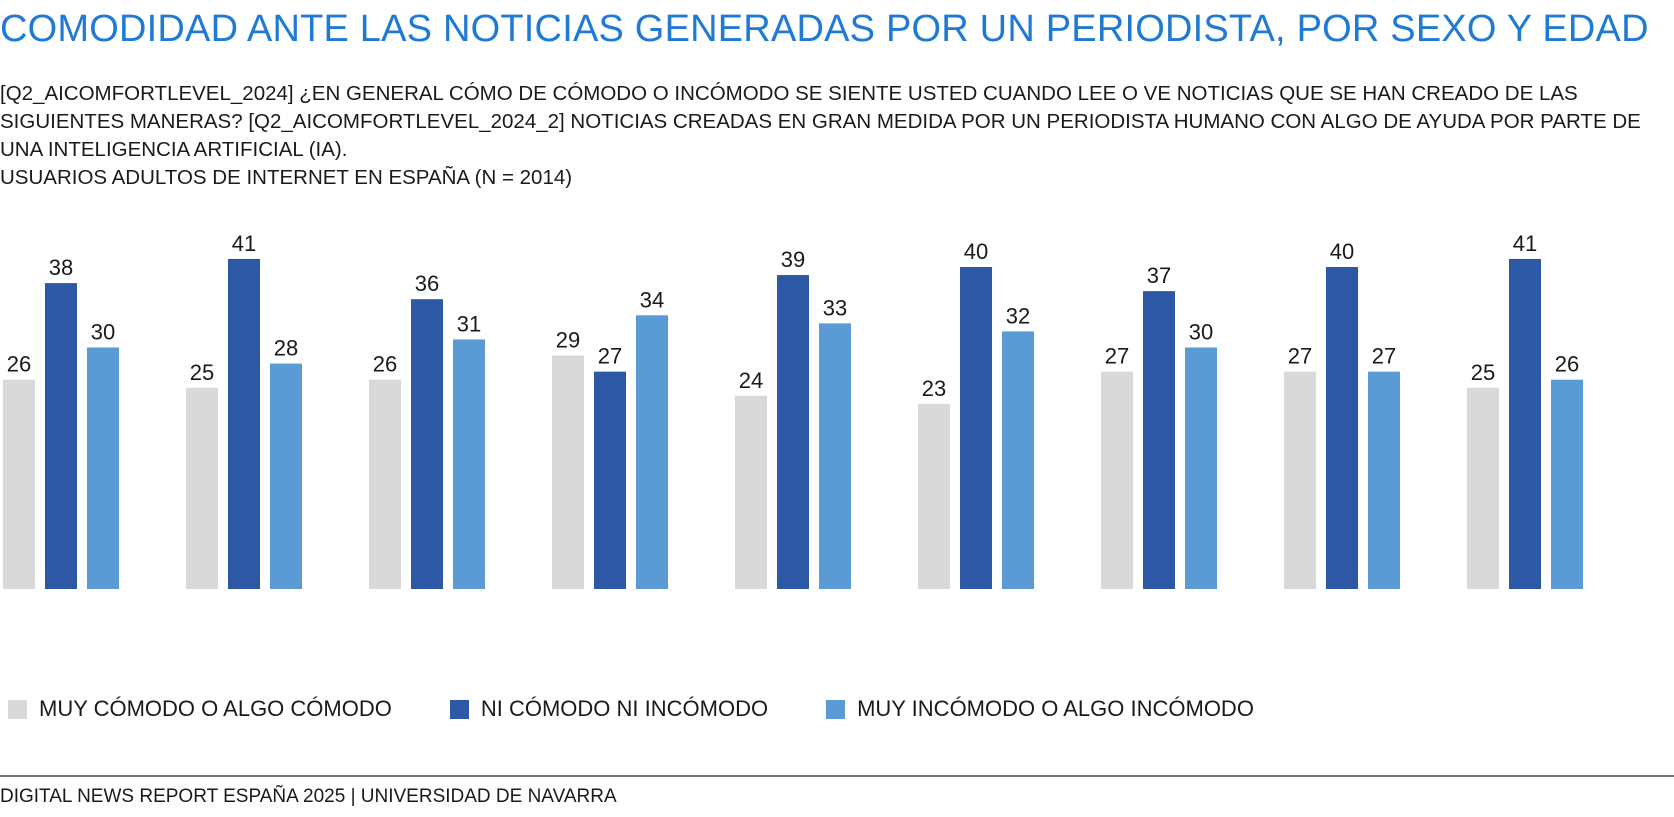  Describe the element at coordinates (103, 332) in the screenshot. I see `data-label-uncomfortable-0: 30` at that location.